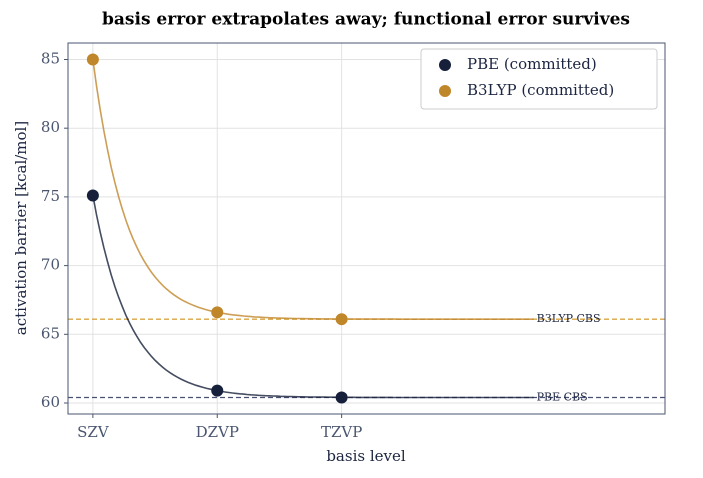 Image resolution: width=703 pixels, height=478 pixels. I want to click on y-tick-label: 80, so click(50, 127).